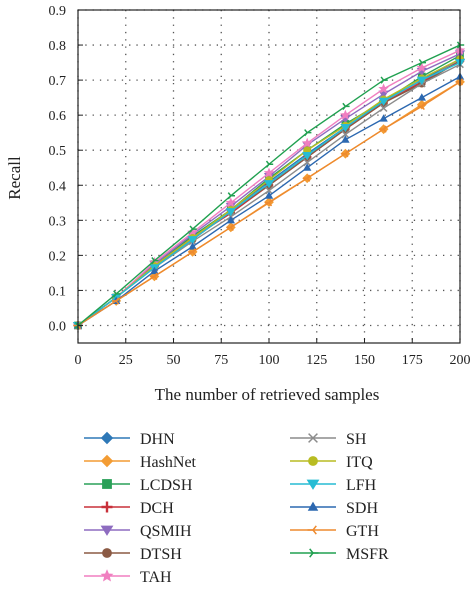 The height and width of the screenshot is (616, 474). I want to click on legend-item-hashnet: HashNet, so click(140, 462).